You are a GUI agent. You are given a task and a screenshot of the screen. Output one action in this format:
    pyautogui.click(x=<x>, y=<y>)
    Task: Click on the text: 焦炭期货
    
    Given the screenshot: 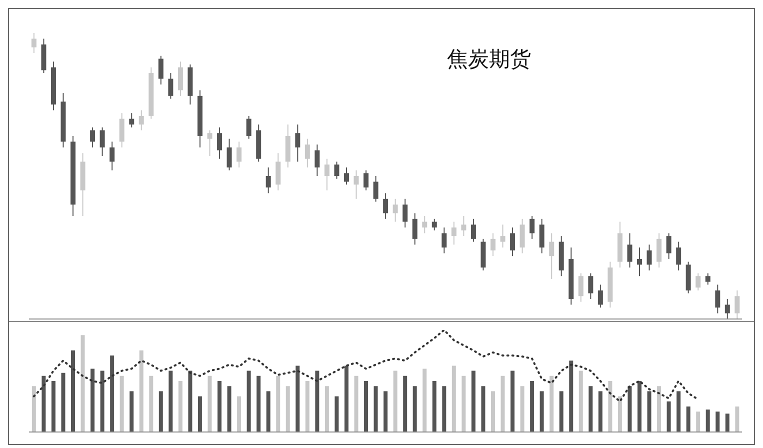 What is the action you would take?
    pyautogui.click(x=489, y=59)
    